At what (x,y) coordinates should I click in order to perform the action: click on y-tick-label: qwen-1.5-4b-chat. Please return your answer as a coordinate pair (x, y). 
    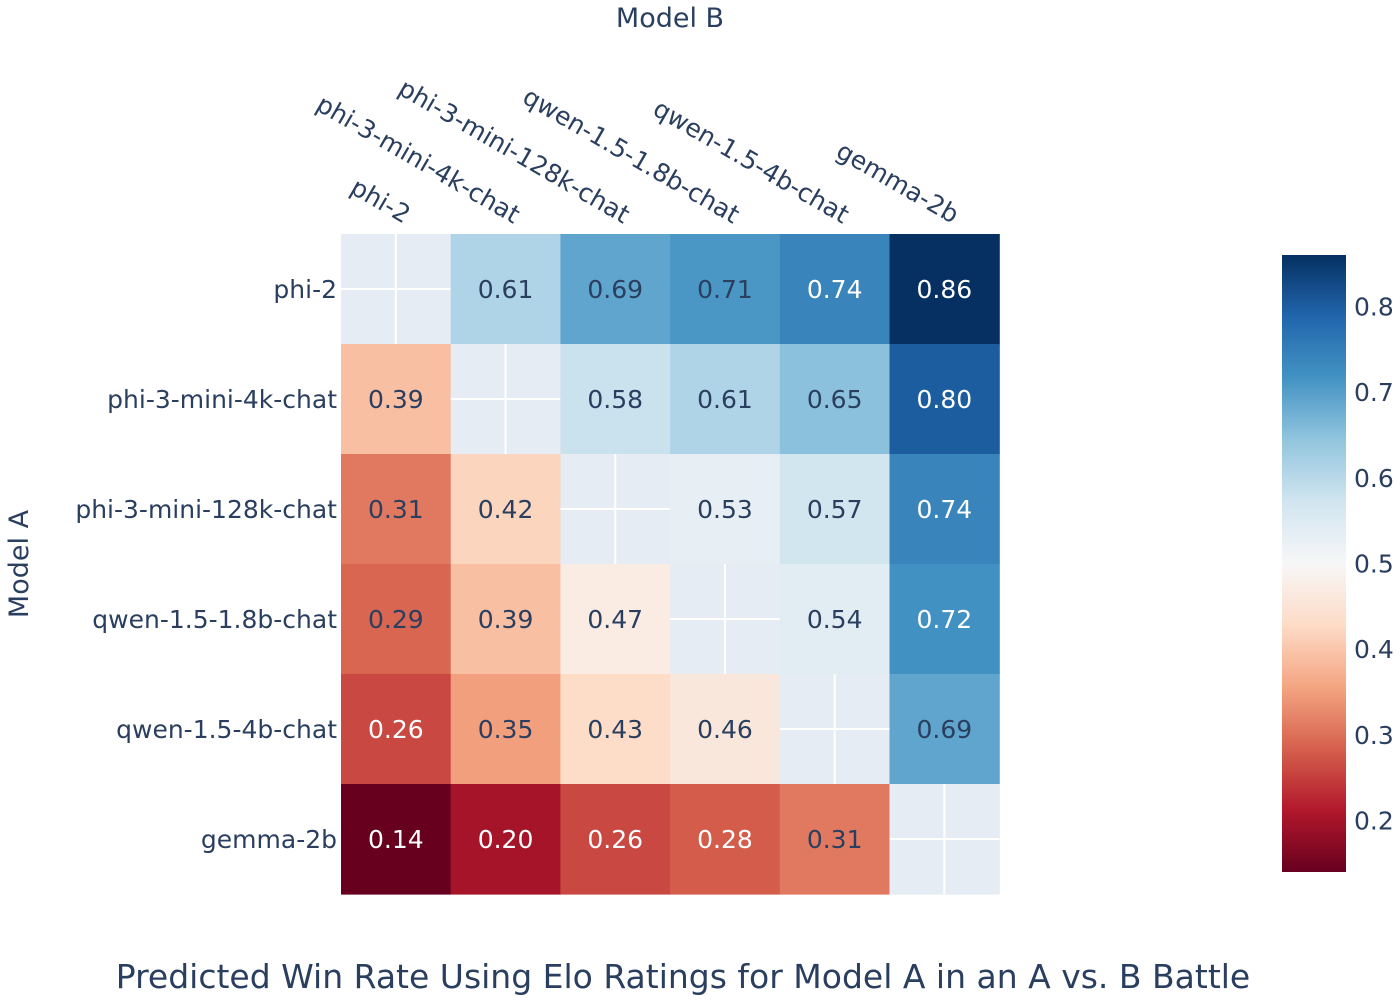
    Looking at the image, I should click on (226, 729).